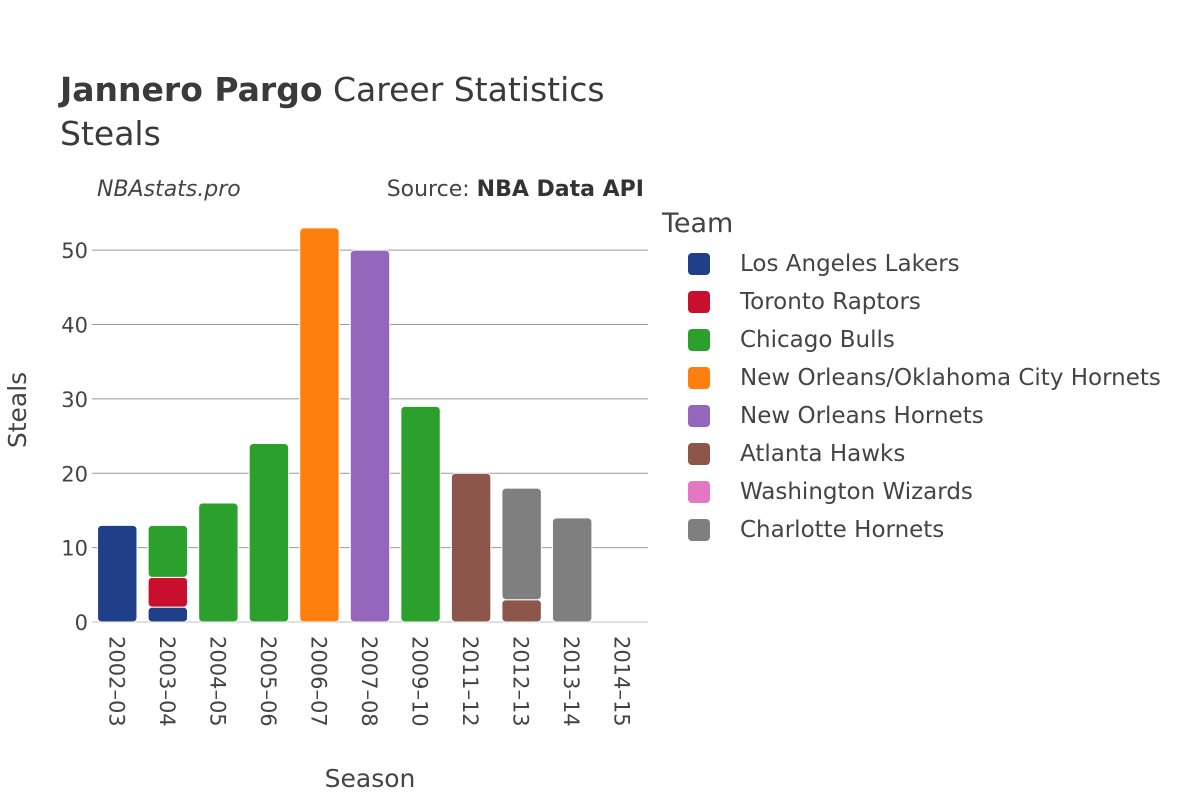  Describe the element at coordinates (862, 416) in the screenshot. I see `legend-label: New Orleans Hornets` at that location.